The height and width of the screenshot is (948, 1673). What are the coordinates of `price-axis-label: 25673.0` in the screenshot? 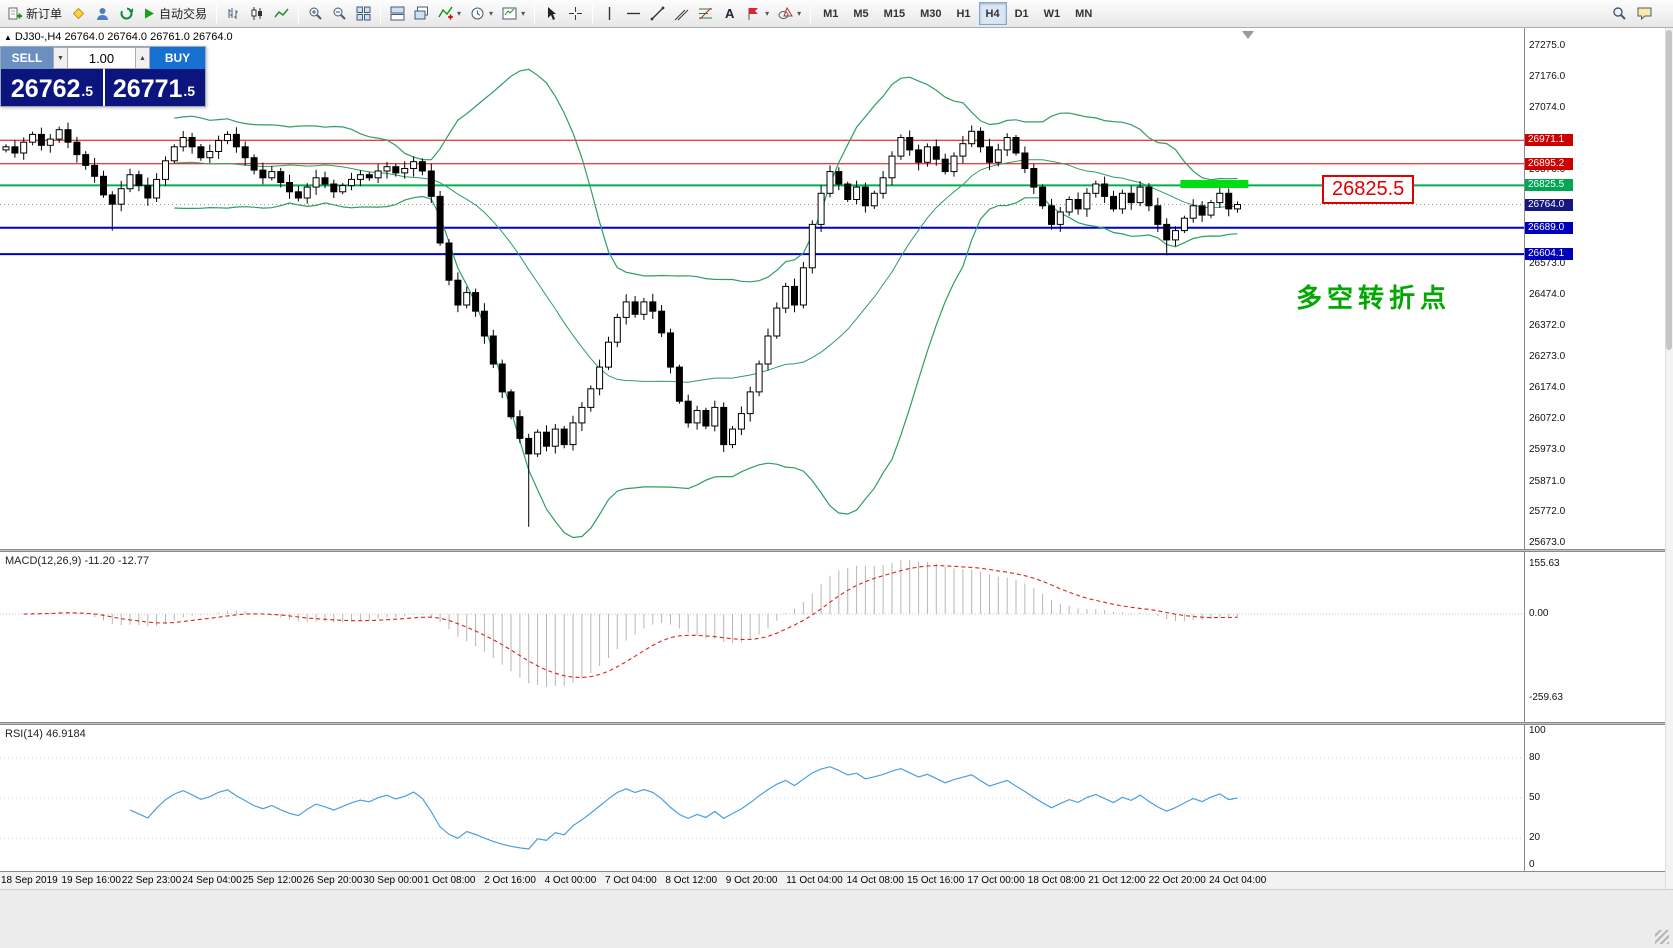 It's located at (1547, 542).